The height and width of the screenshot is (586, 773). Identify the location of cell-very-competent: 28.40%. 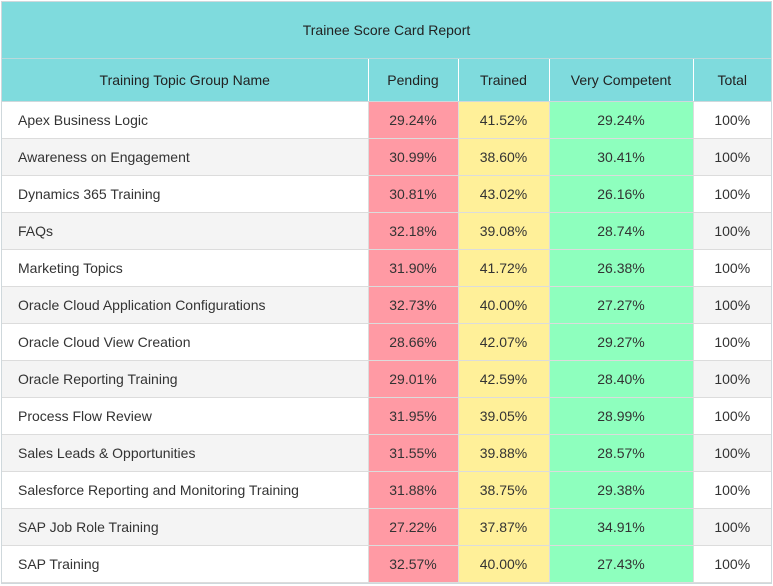
(621, 379).